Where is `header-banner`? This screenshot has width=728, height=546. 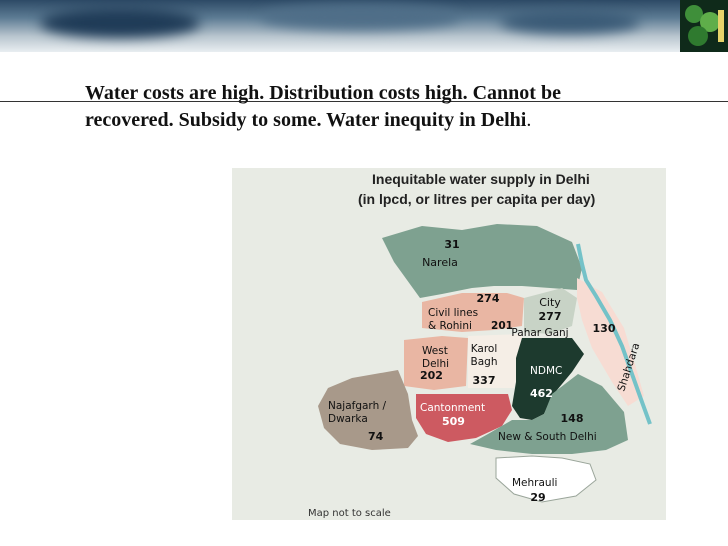
header-banner is located at coordinates (364, 26).